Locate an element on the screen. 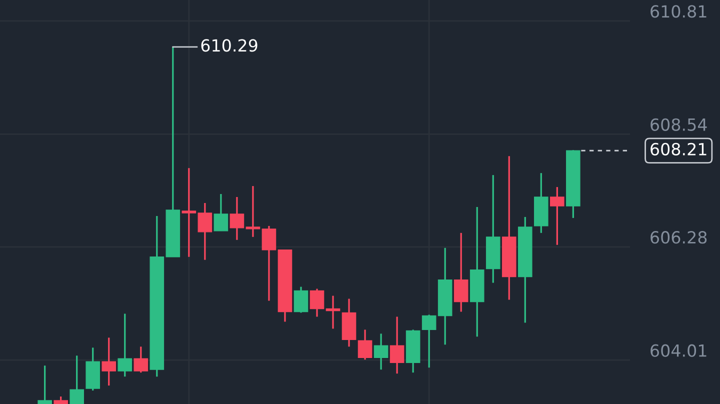 The width and height of the screenshot is (720, 404). y-tick-label: 606.28 is located at coordinates (678, 237).